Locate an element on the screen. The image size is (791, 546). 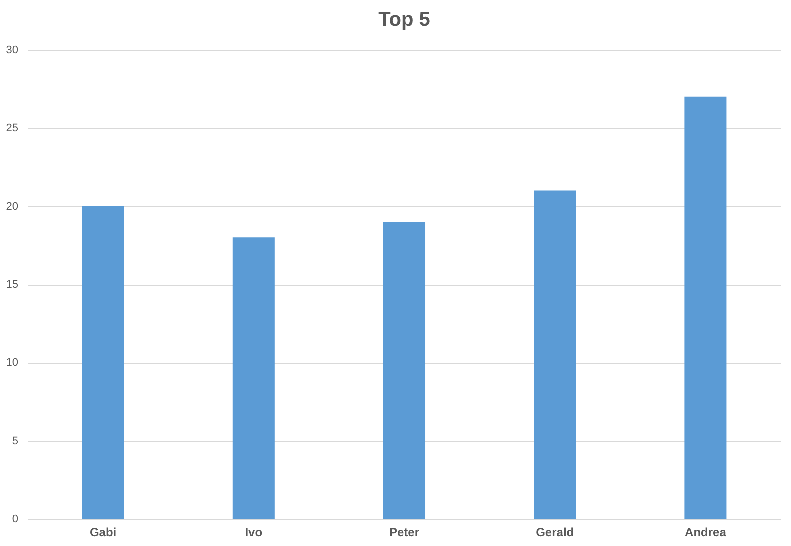
chart-title: Top 5 is located at coordinates (404, 20).